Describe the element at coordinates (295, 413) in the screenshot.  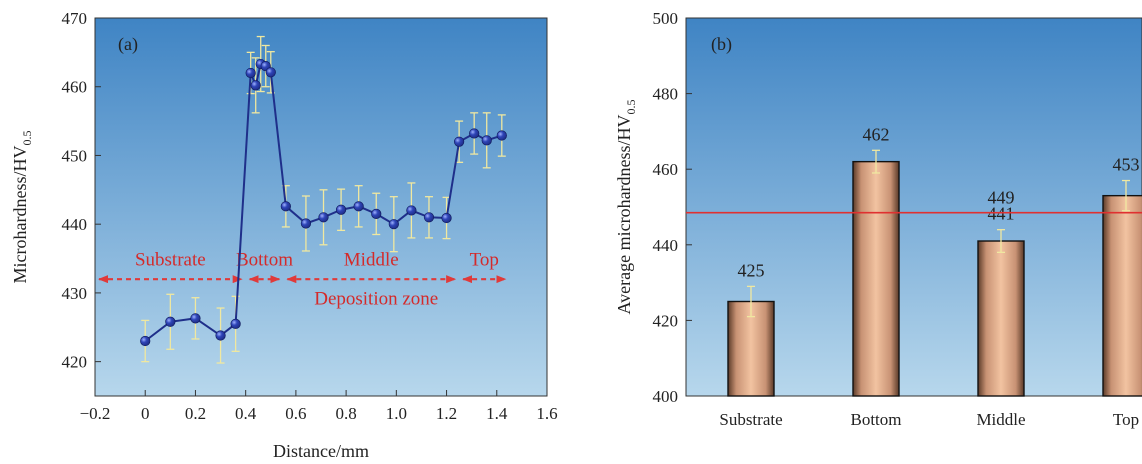
I see `chart-a-xtick-label: 0.6` at that location.